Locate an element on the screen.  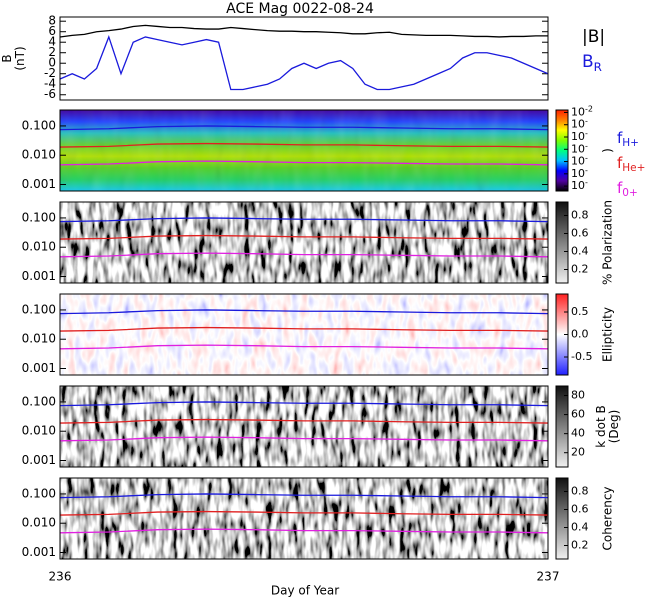
colorbar-tick-text: 0.0 is located at coordinates (580, 334).